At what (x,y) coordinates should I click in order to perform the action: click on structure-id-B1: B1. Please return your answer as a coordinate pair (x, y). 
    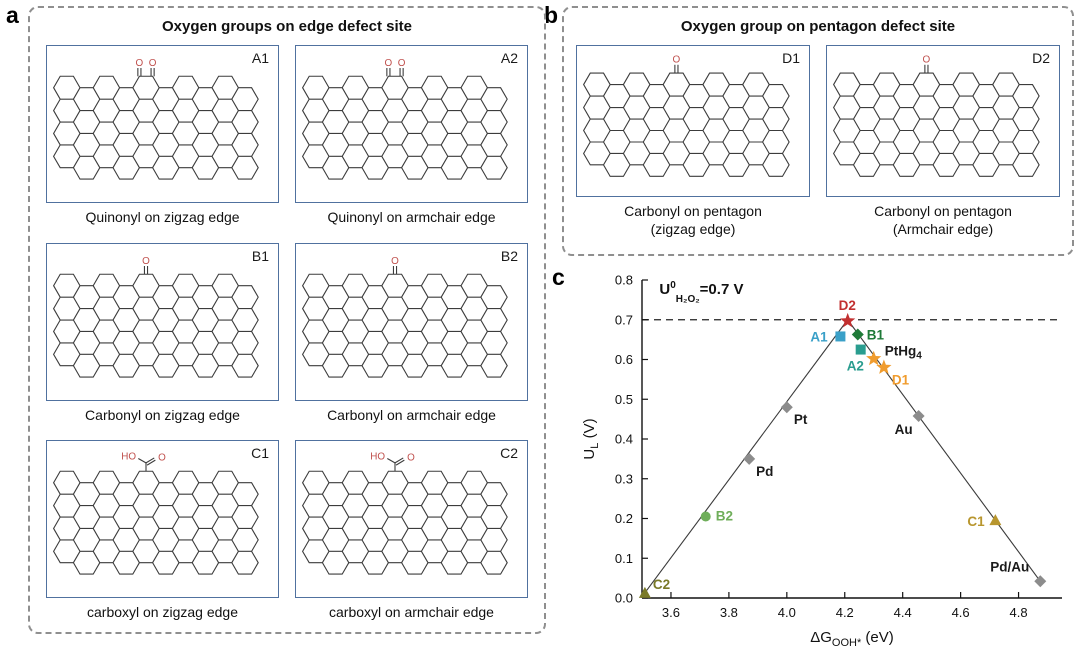
    Looking at the image, I should click on (260, 255).